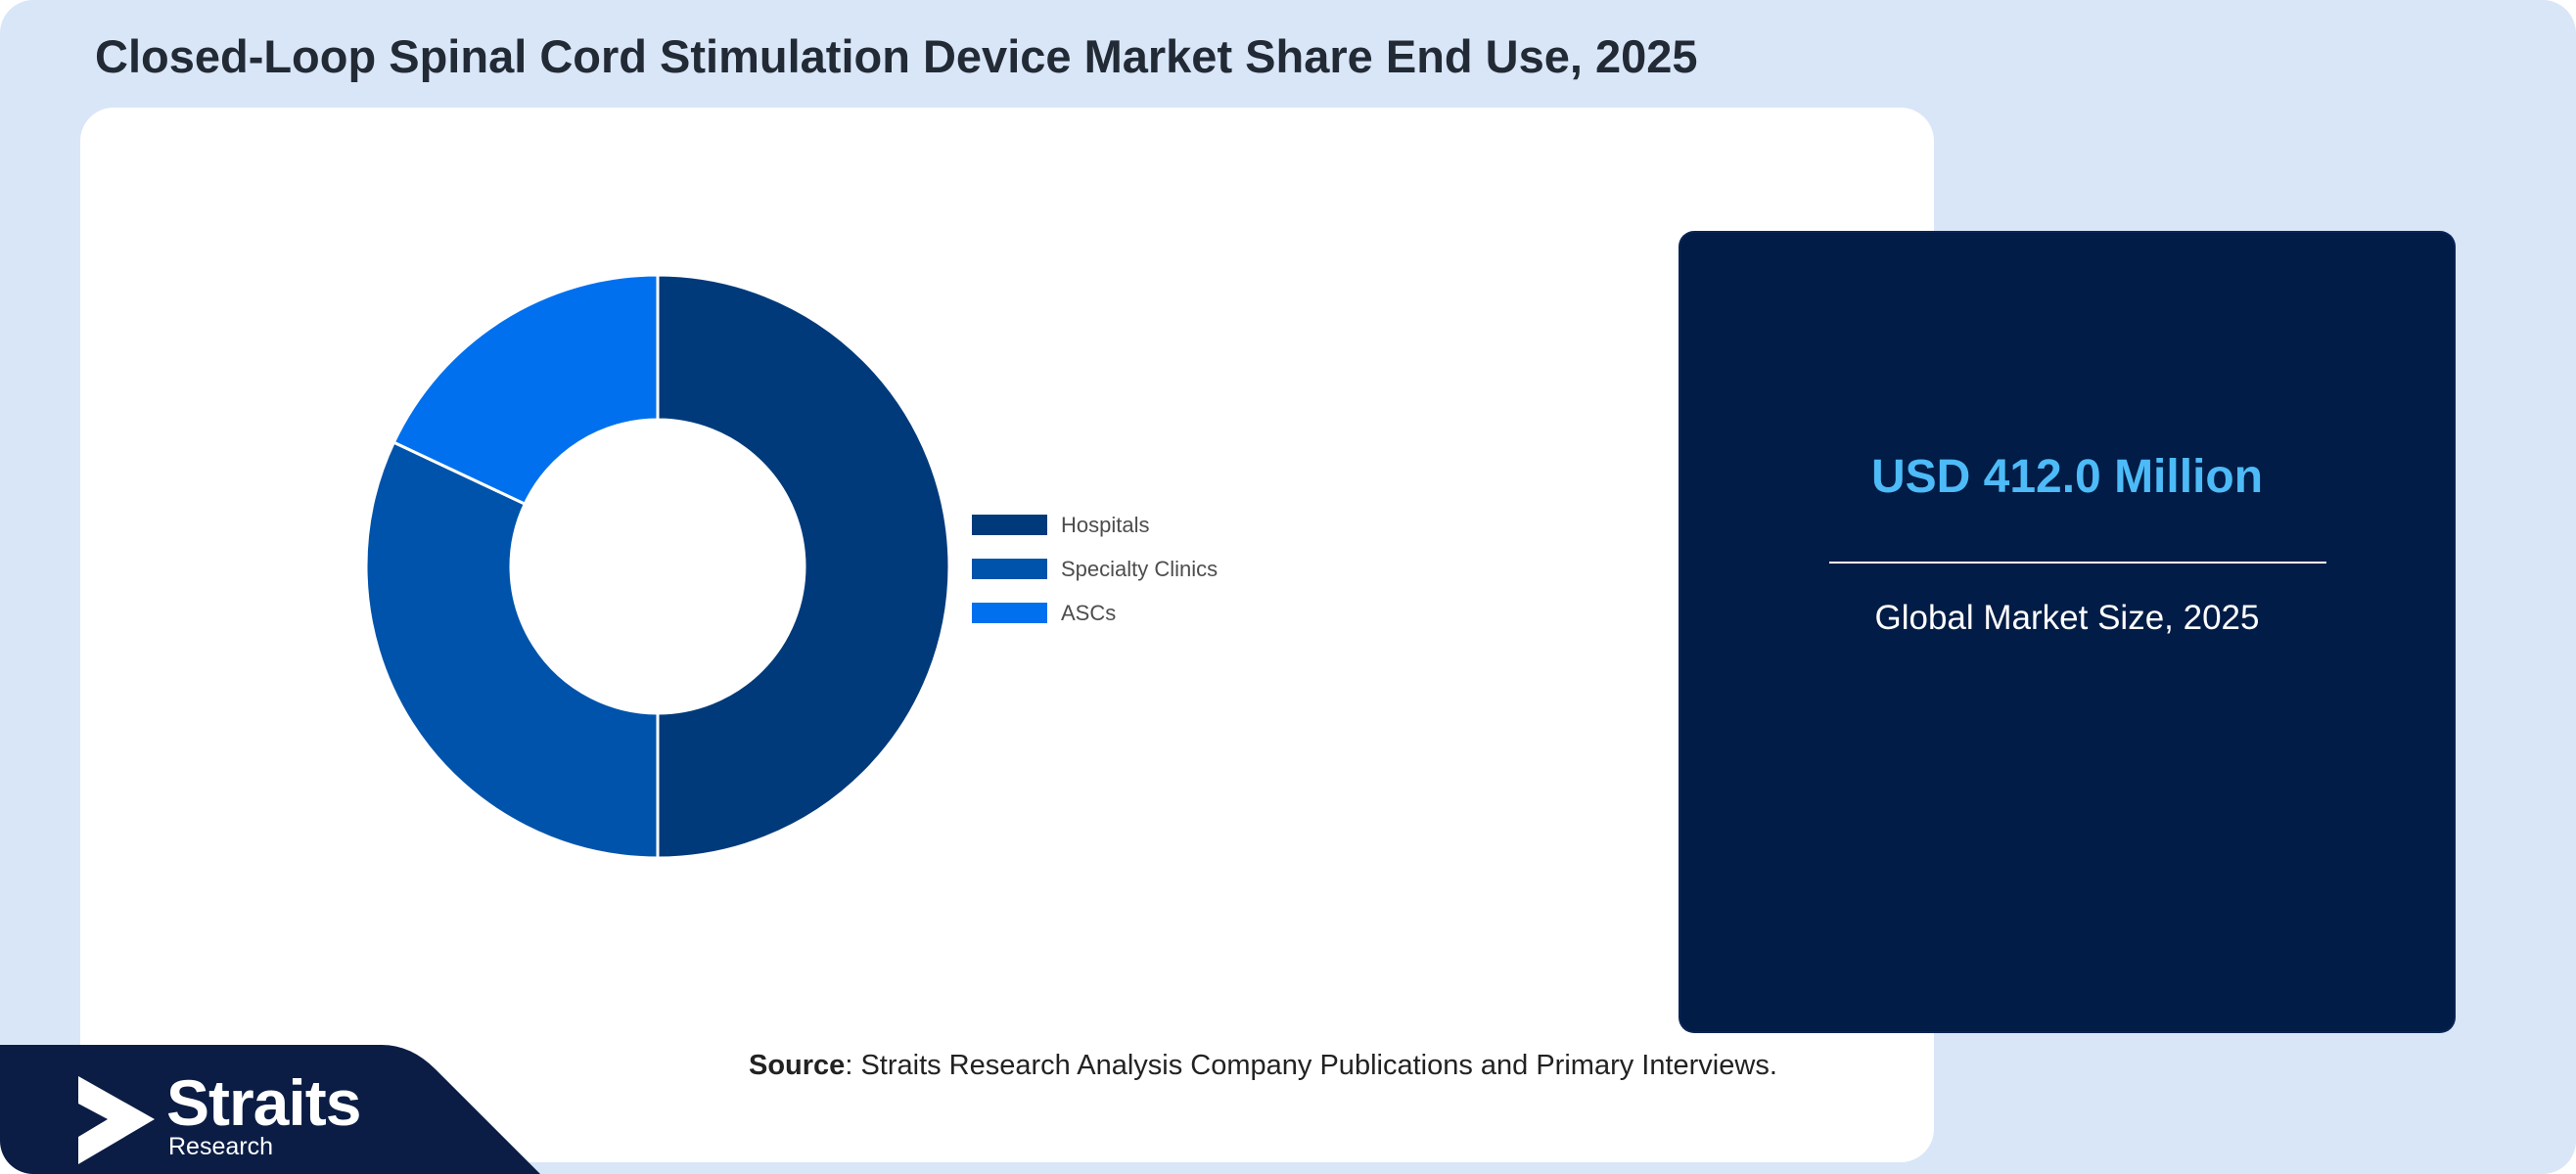  What do you see at coordinates (2077, 563) in the screenshot?
I see `card-divider` at bounding box center [2077, 563].